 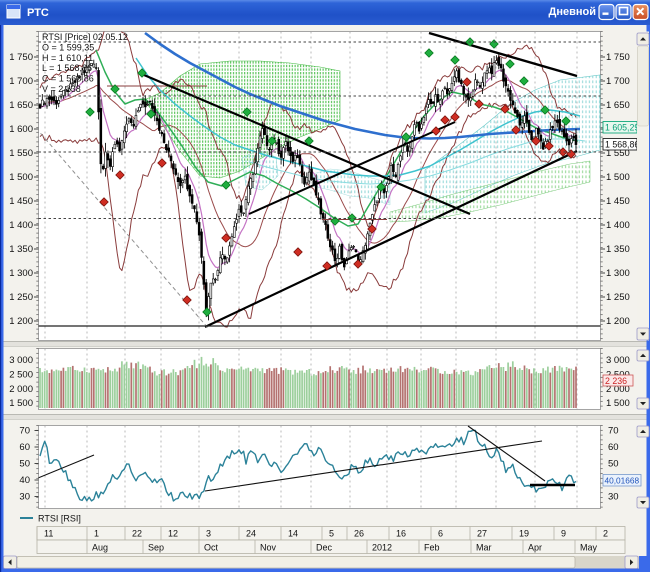 What do you see at coordinates (100, 548) in the screenshot?
I see `svg-text: Aug` at bounding box center [100, 548].